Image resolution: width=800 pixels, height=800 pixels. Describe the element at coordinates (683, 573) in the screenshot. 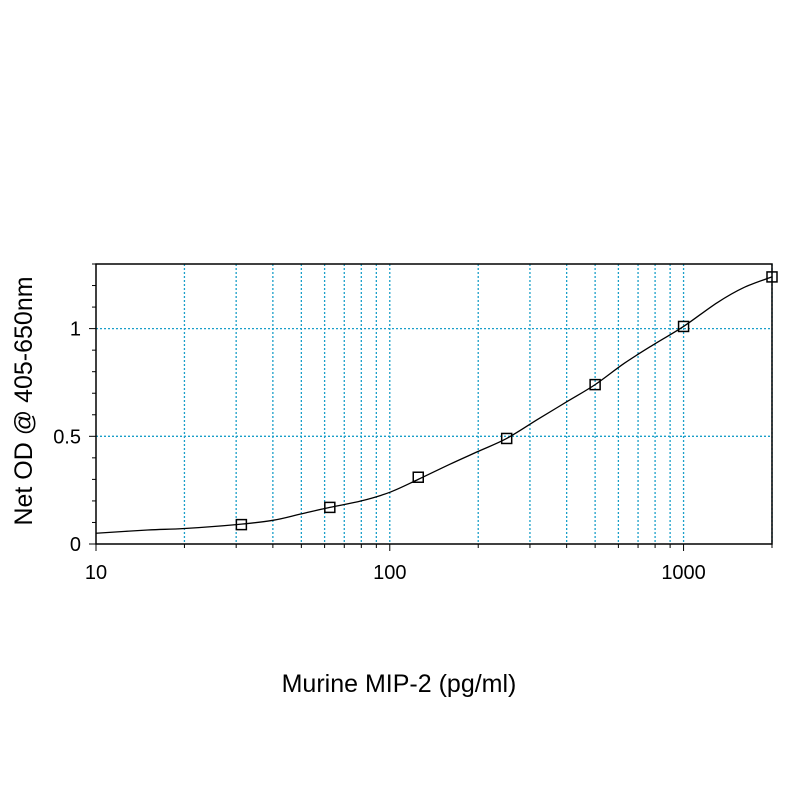

I see `x-tick-label: 1000` at that location.